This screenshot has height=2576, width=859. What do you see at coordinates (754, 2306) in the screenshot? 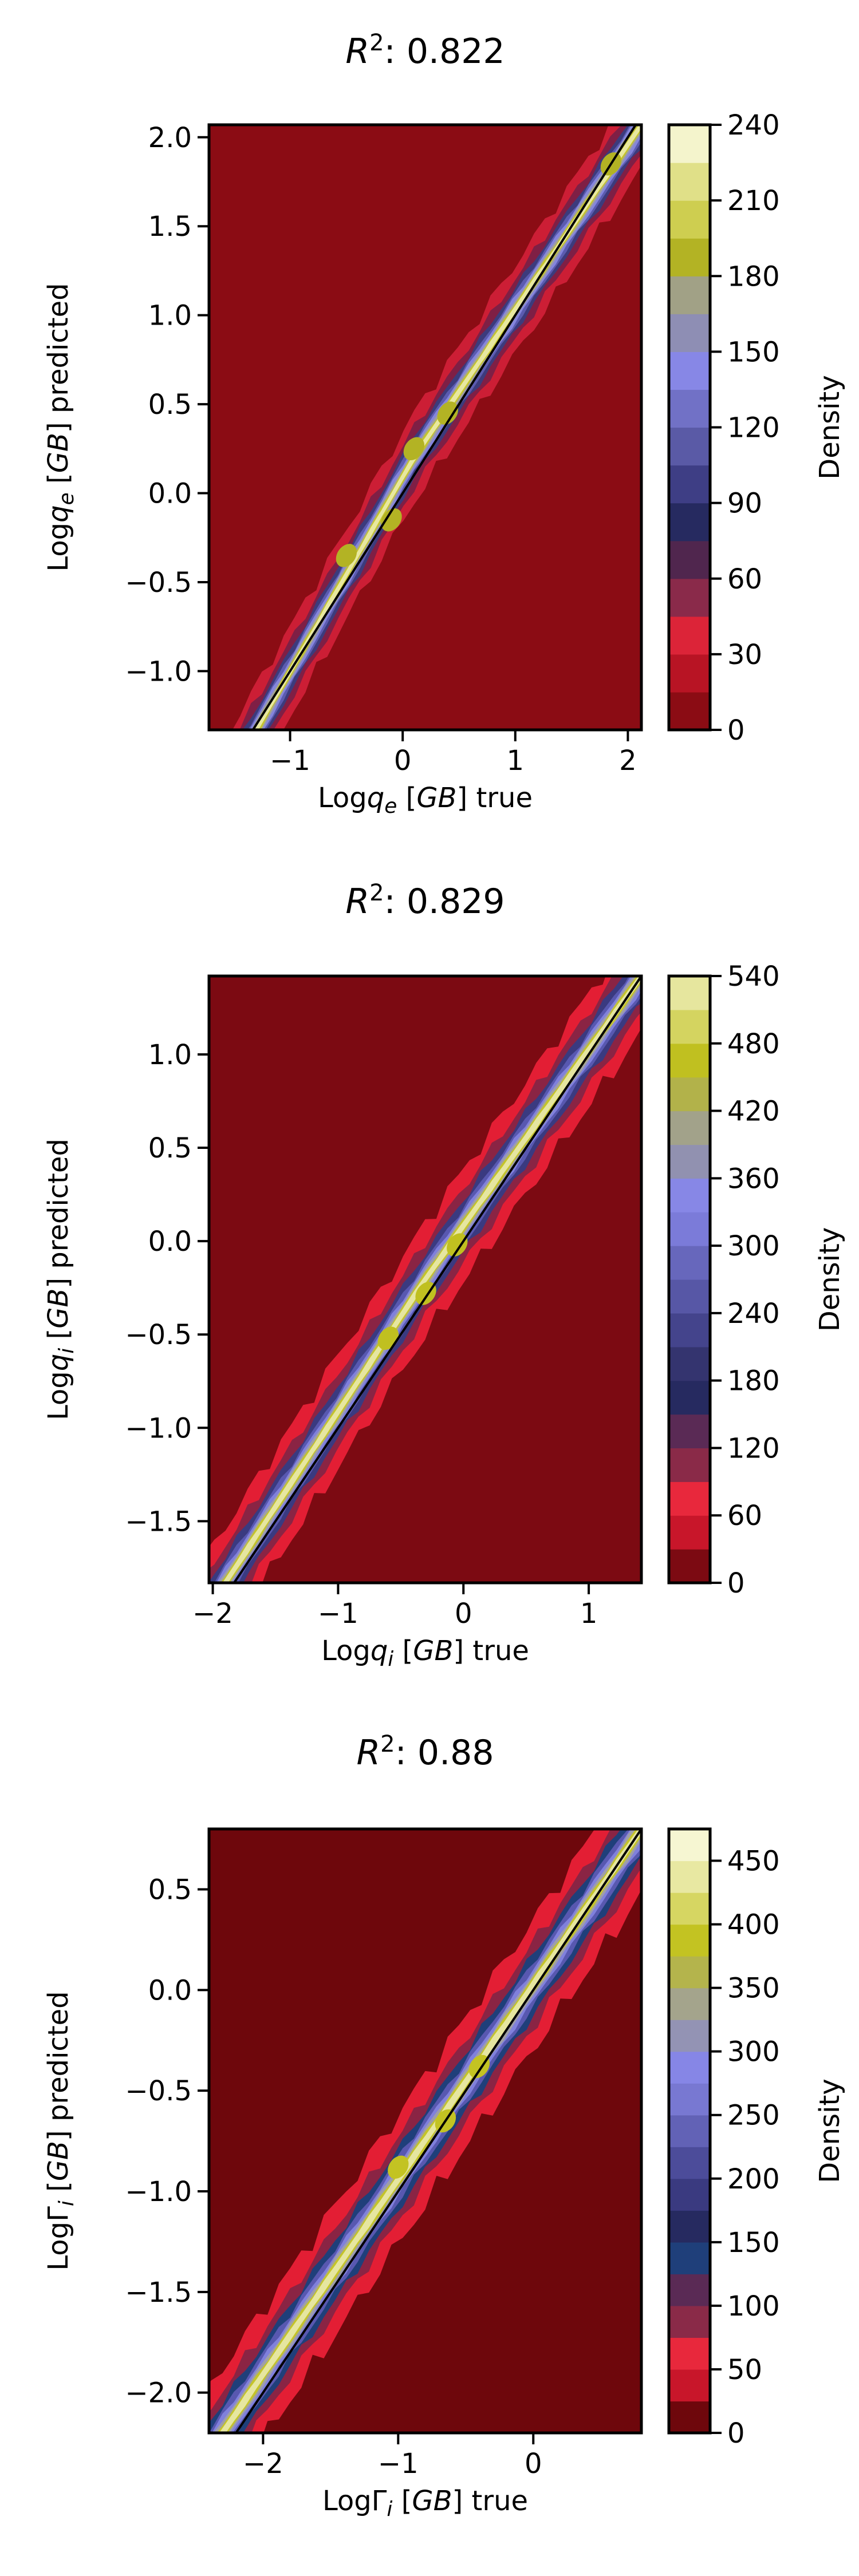
I see `colorbar-tick-label: 100` at bounding box center [754, 2306].